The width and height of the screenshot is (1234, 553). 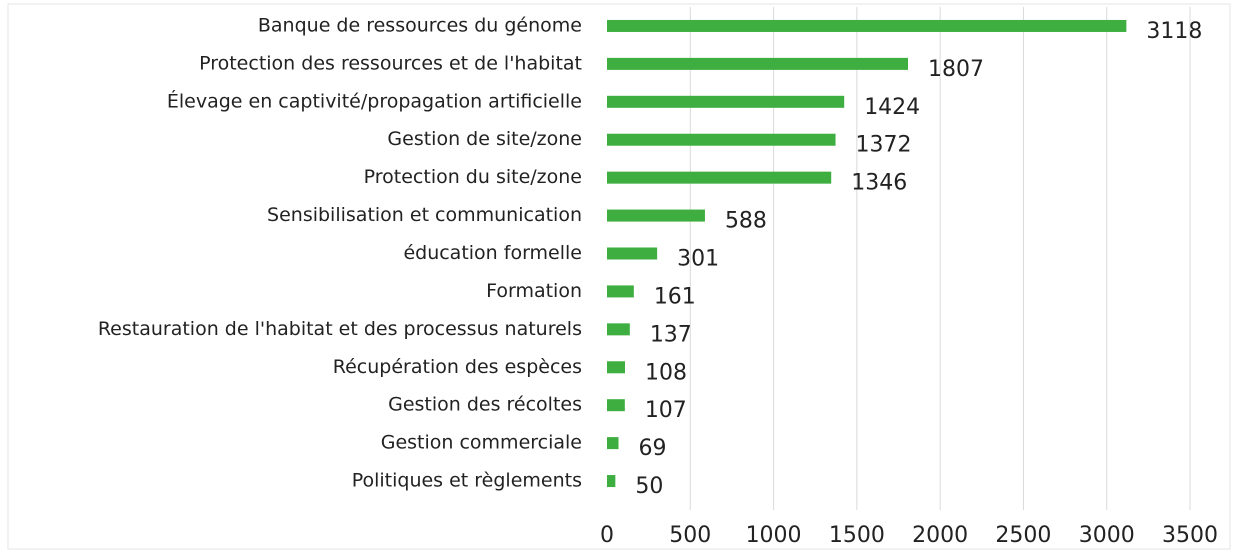 What do you see at coordinates (1174, 31) in the screenshot?
I see `value-label: 3118` at bounding box center [1174, 31].